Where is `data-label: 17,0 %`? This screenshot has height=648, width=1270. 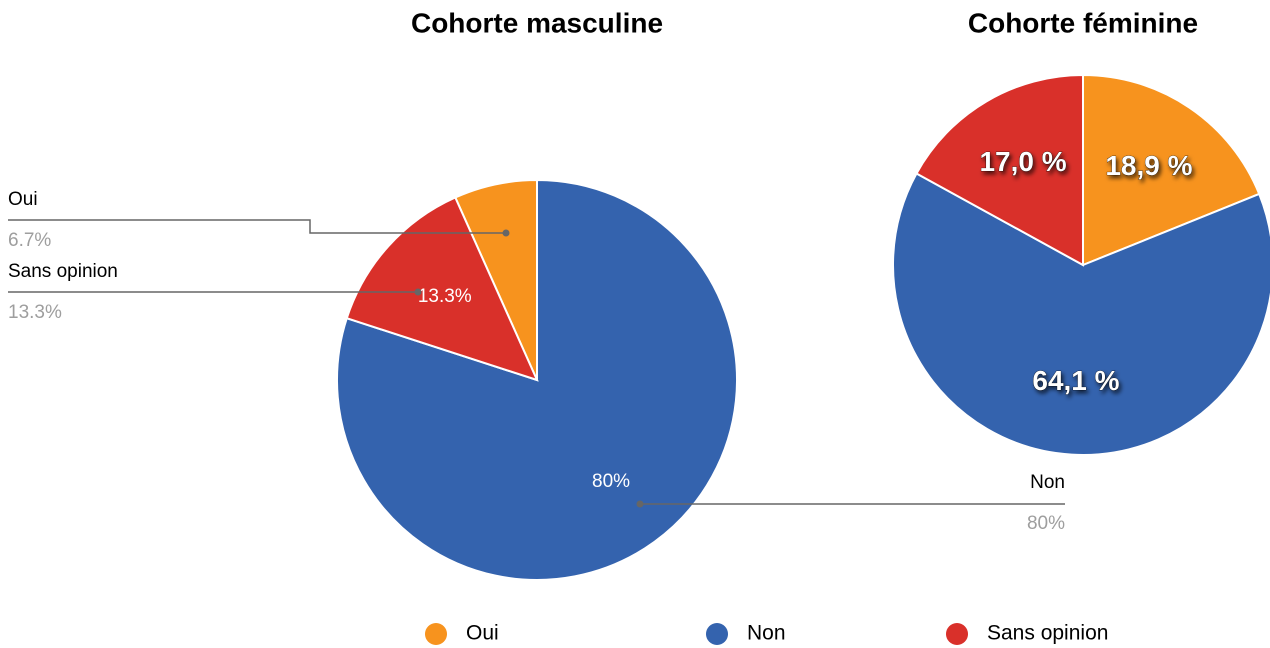
data-label: 17,0 % is located at coordinates (1022, 161).